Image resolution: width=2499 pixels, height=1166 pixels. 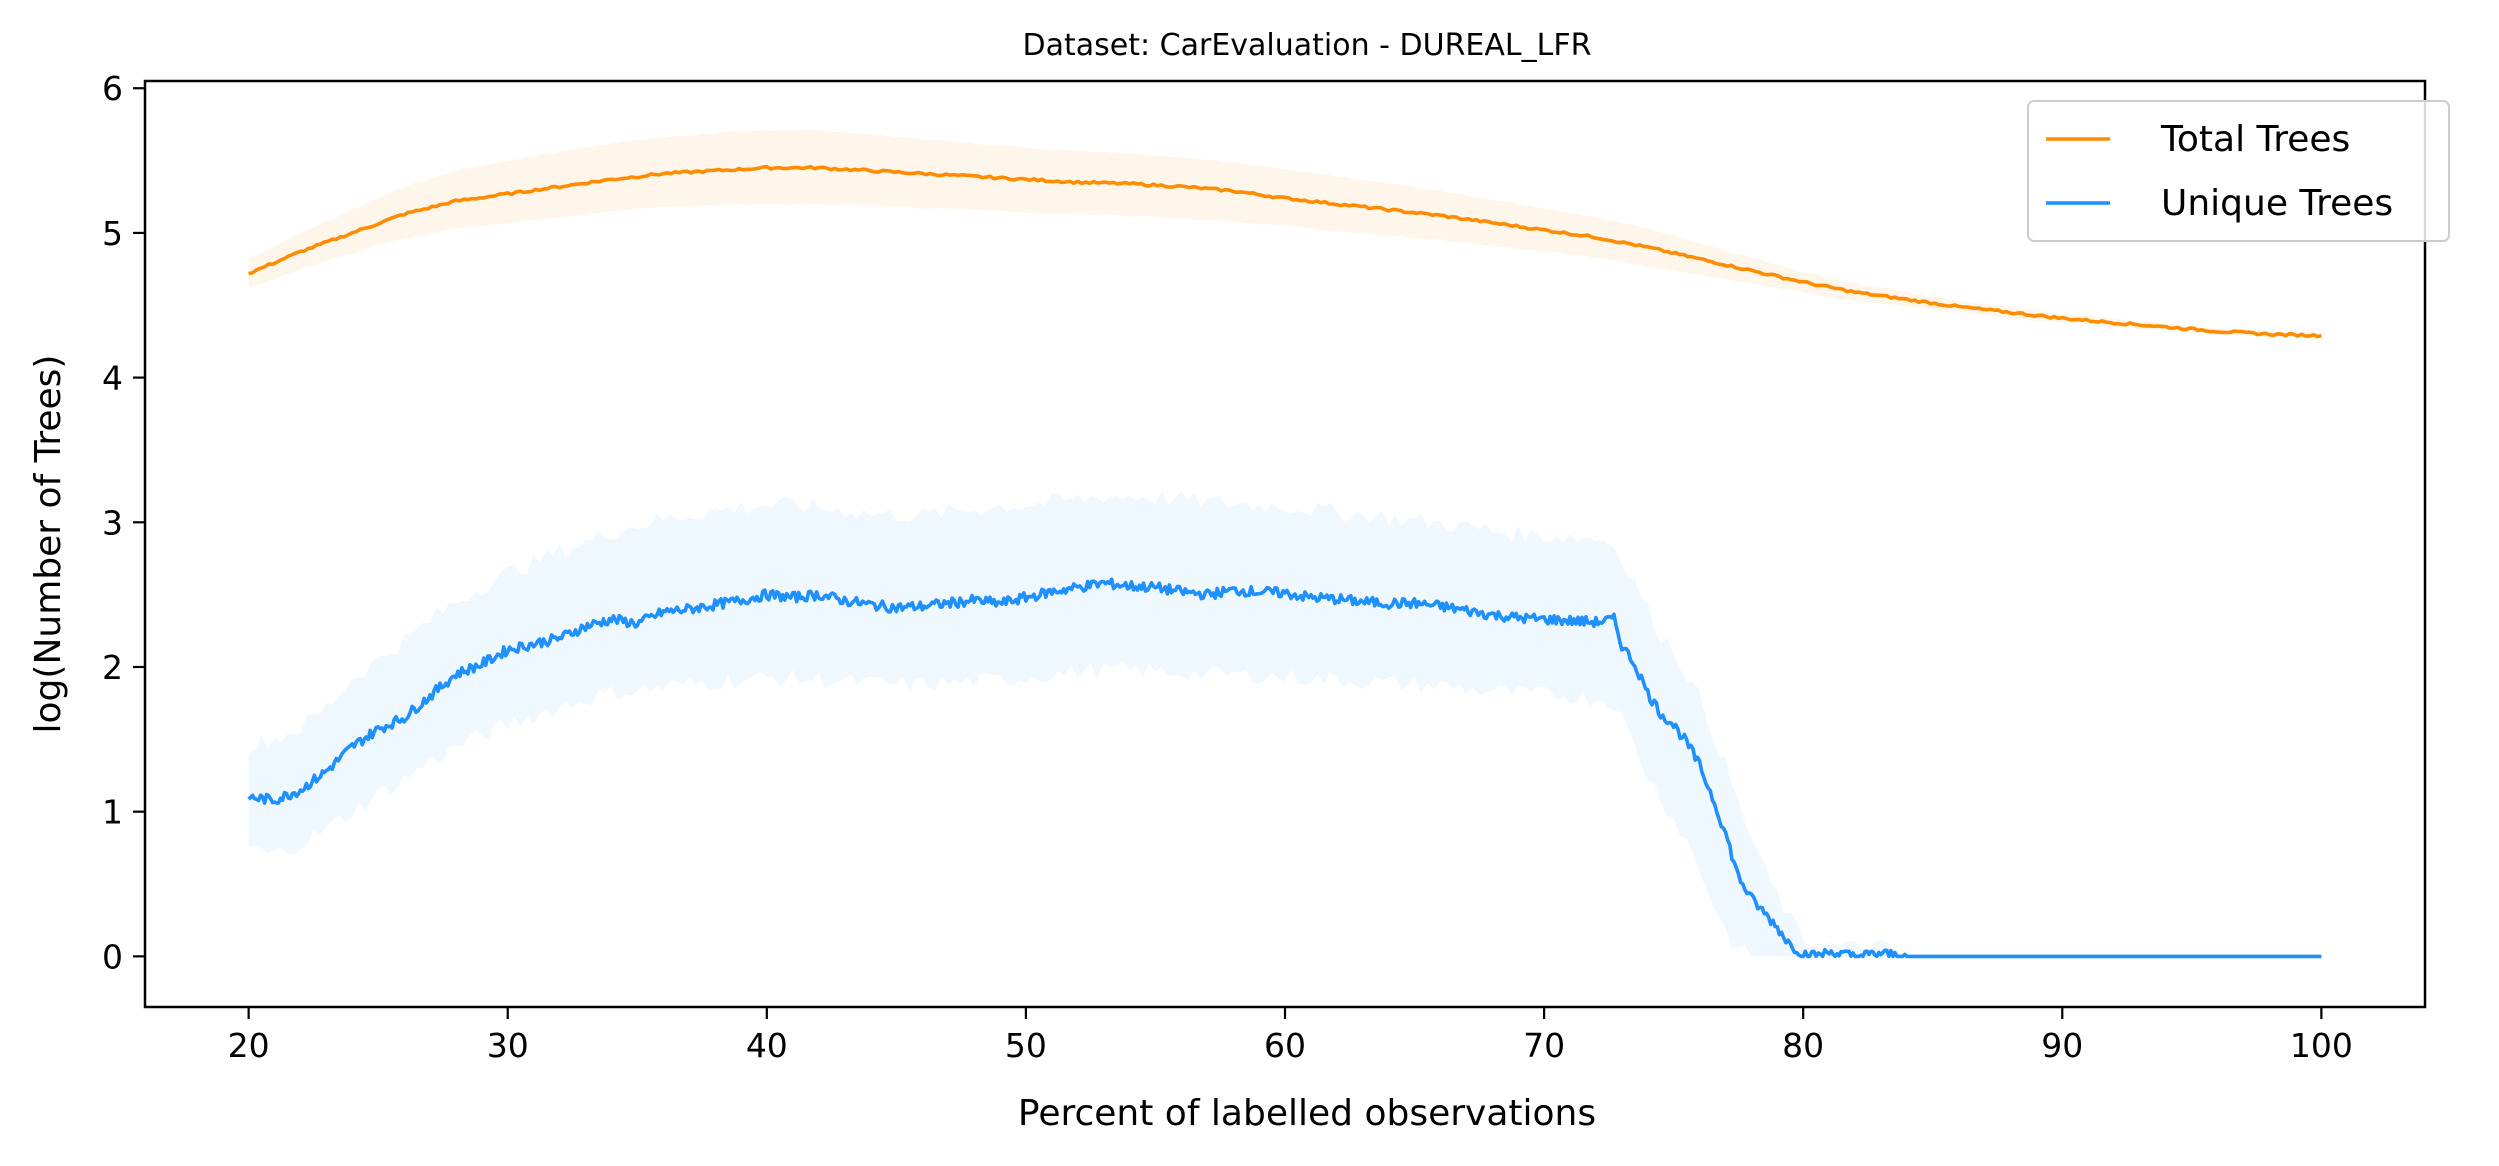 I want to click on x-tick-label: 80, so click(x=1803, y=1045).